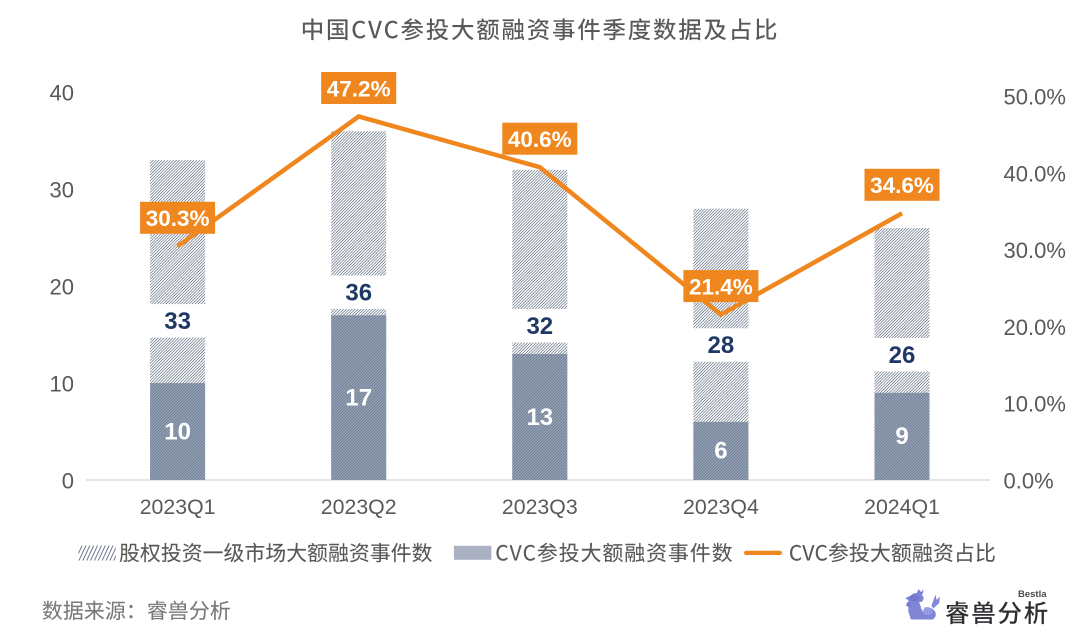  Describe the element at coordinates (902, 355) in the screenshot. I see `svg-text: 26` at that location.